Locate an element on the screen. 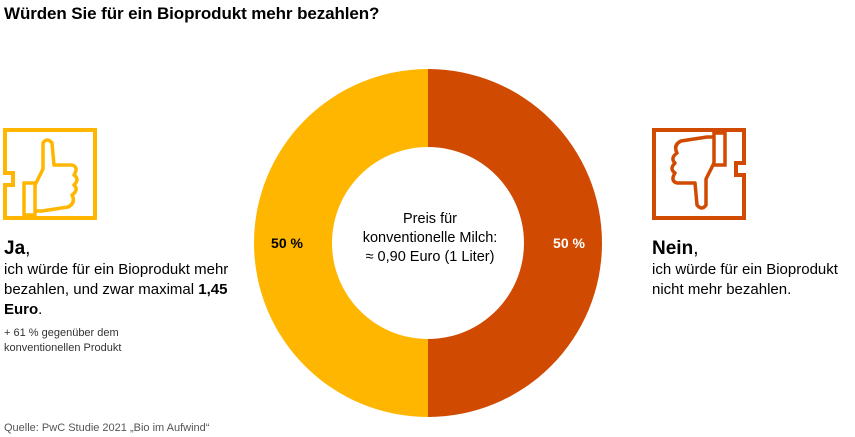 This screenshot has width=855, height=437. center-line-2: konventionelle Milch: is located at coordinates (430, 238).